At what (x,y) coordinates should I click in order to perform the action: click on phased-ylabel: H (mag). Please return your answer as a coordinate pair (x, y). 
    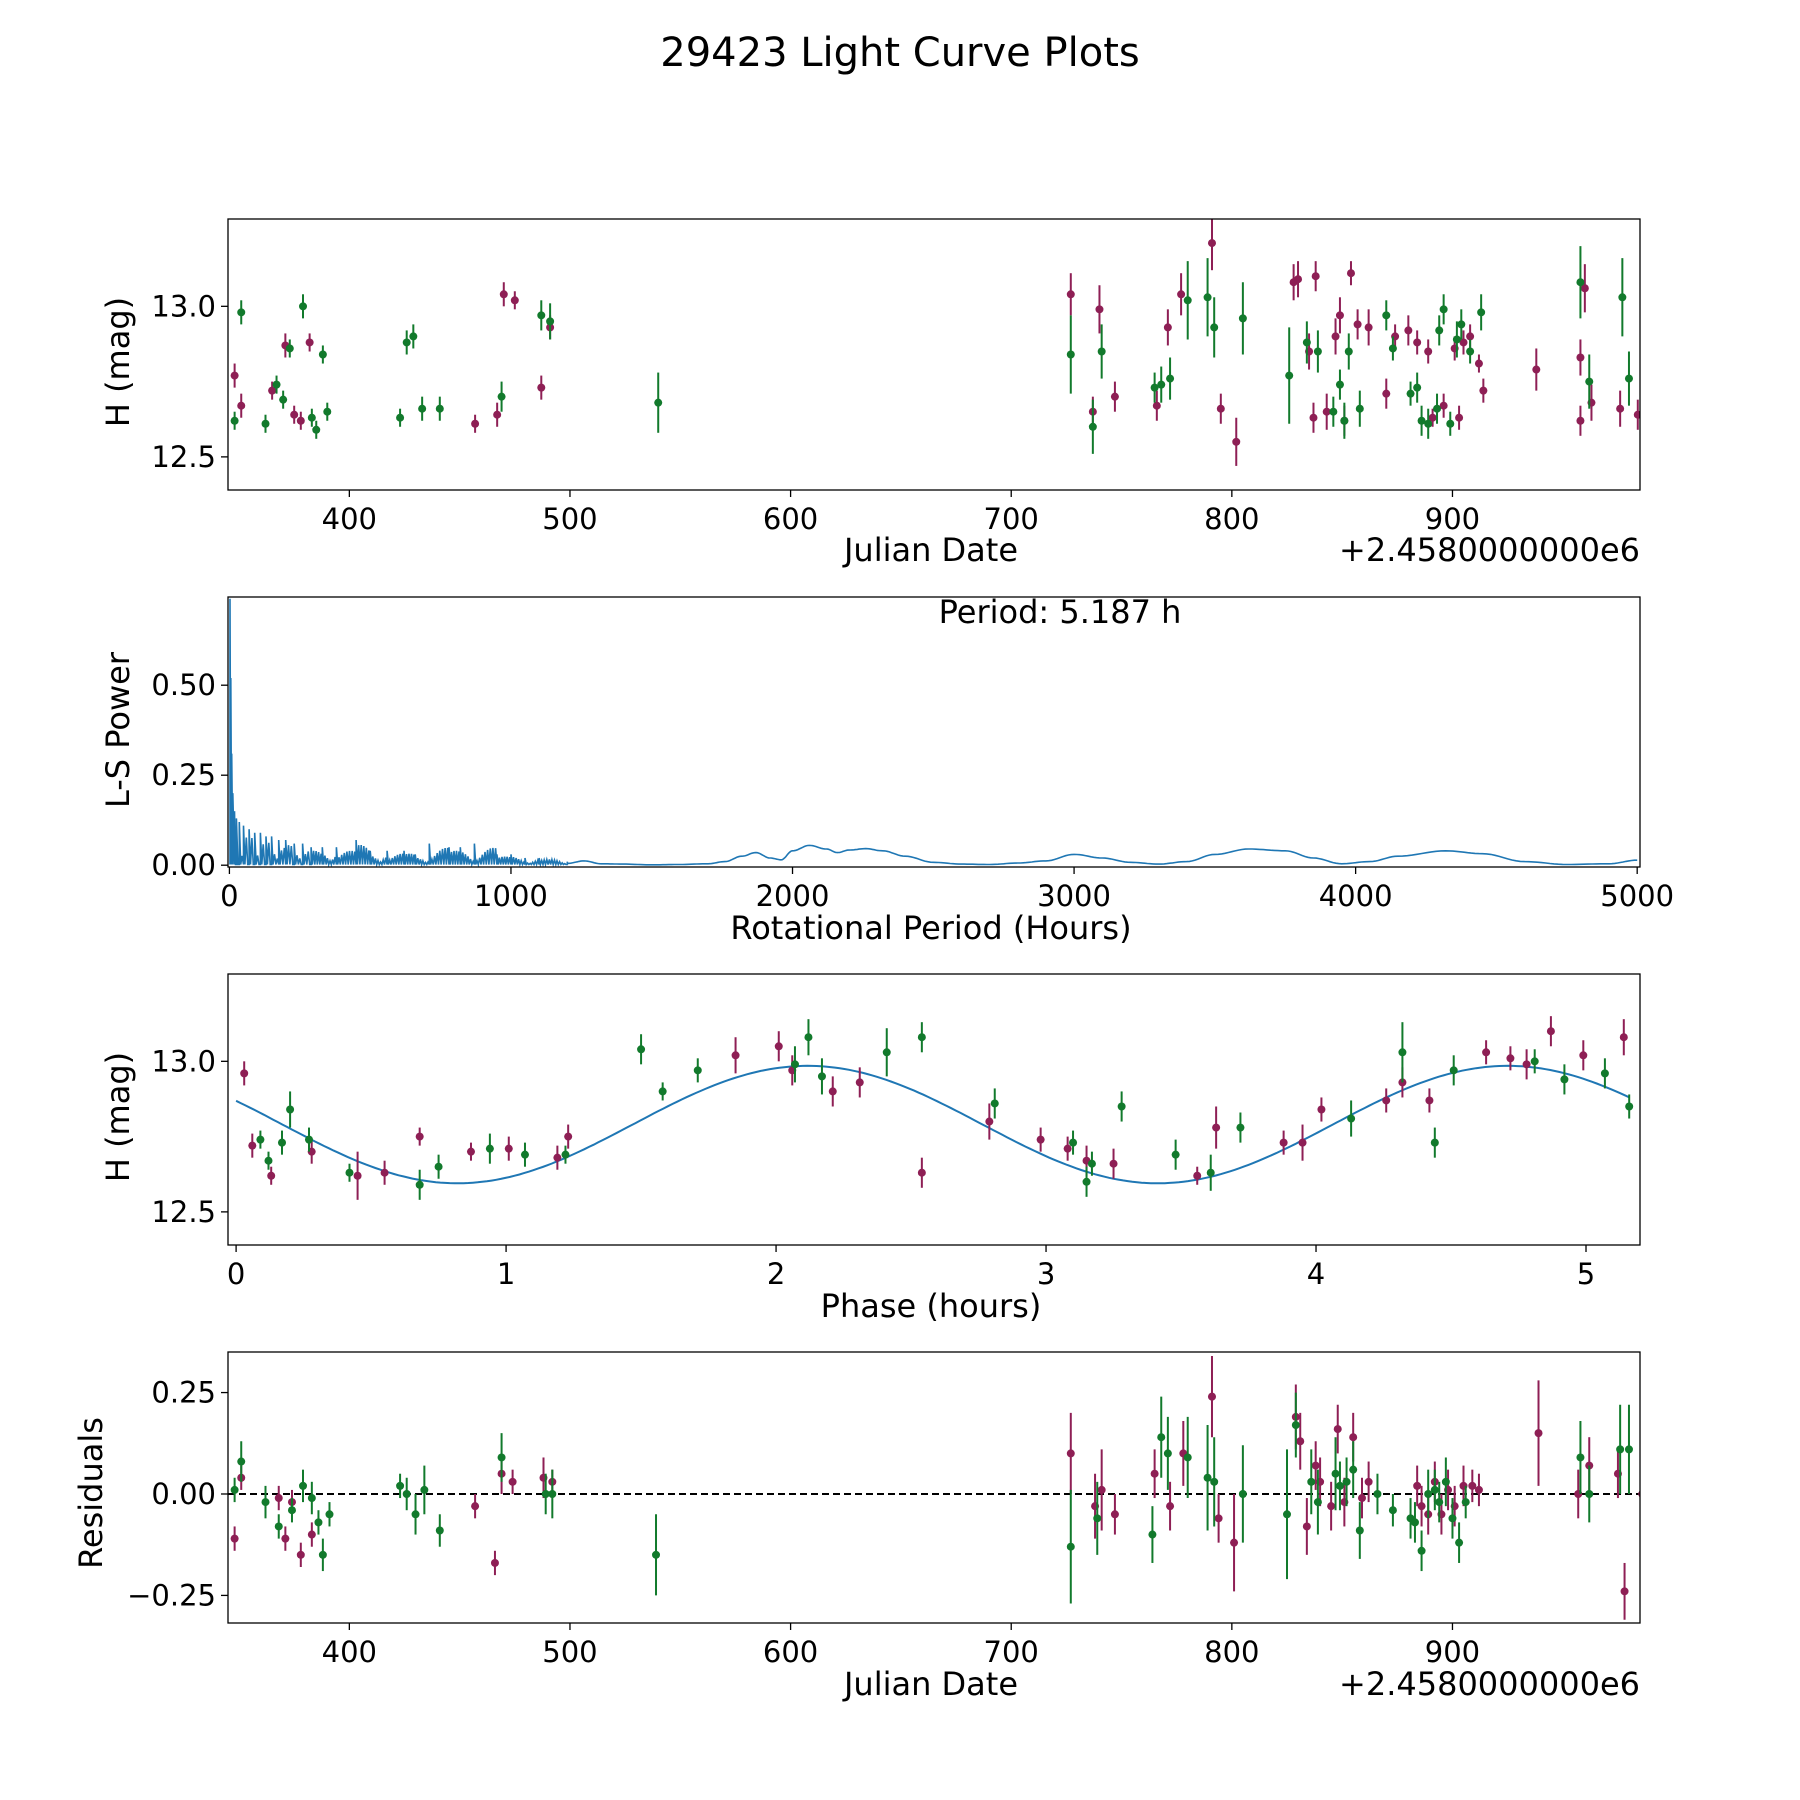
    Looking at the image, I should click on (118, 1117).